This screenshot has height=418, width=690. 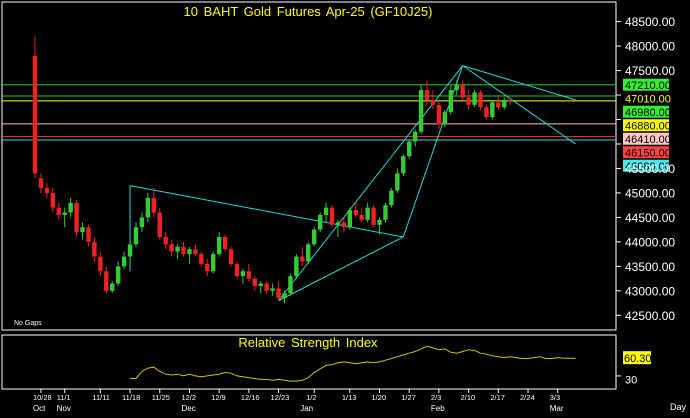 What do you see at coordinates (497, 397) in the screenshot?
I see `x-tick-label: 2/17` at bounding box center [497, 397].